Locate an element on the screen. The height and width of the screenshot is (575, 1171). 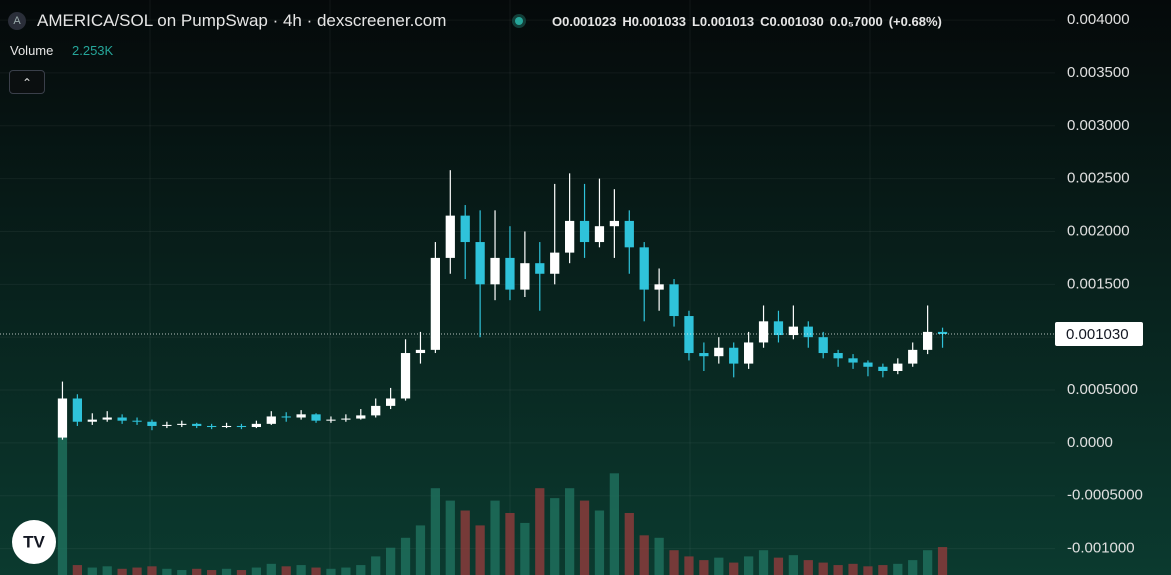
y-tick-label: 0.002000 is located at coordinates (1098, 230).